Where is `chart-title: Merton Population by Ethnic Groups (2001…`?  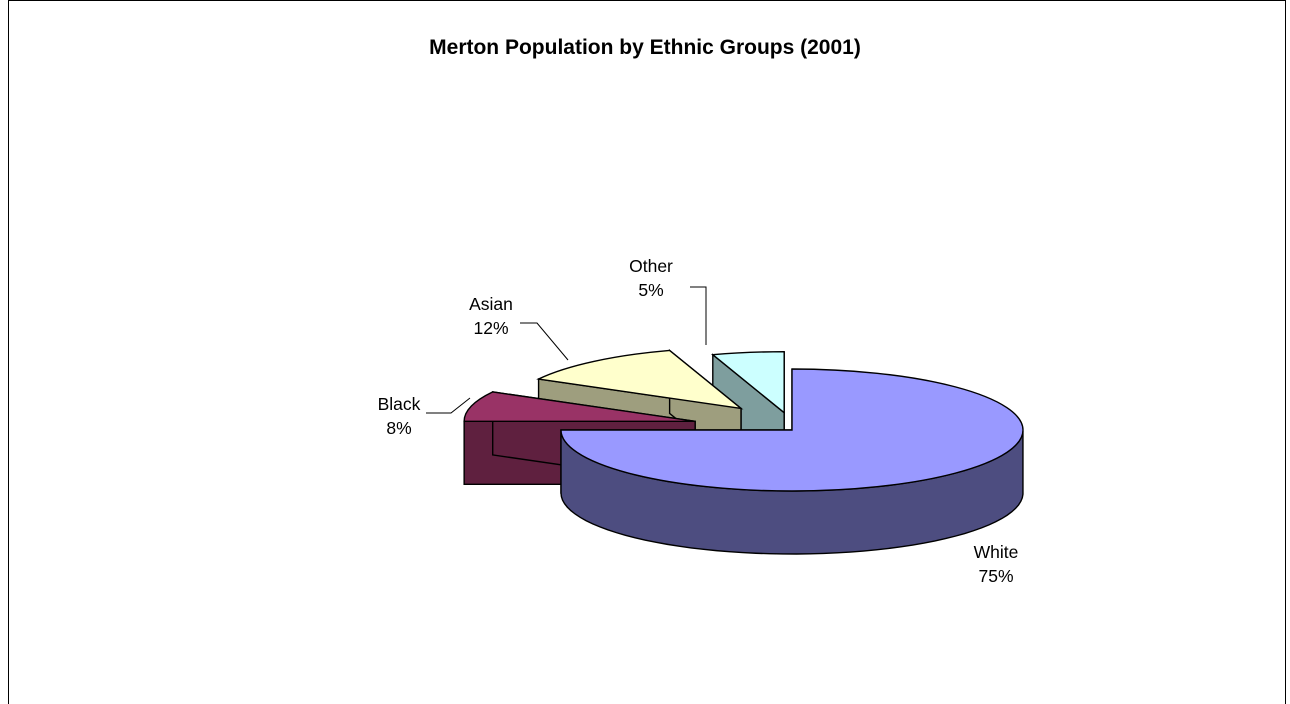
chart-title: Merton Population by Ethnic Groups (2001… is located at coordinates (645, 47).